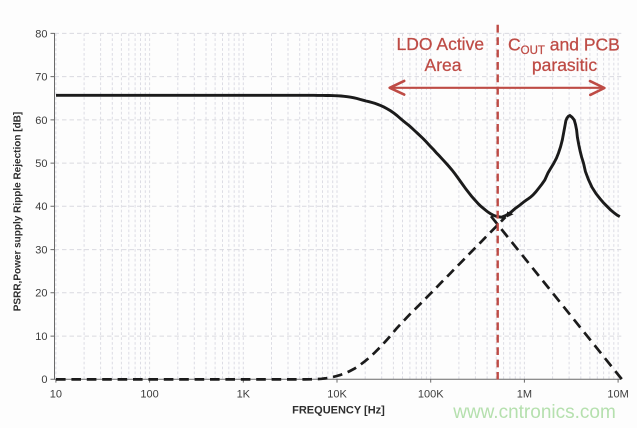 This screenshot has height=428, width=637. What do you see at coordinates (41, 164) in the screenshot?
I see `svg-text: 50` at bounding box center [41, 164].